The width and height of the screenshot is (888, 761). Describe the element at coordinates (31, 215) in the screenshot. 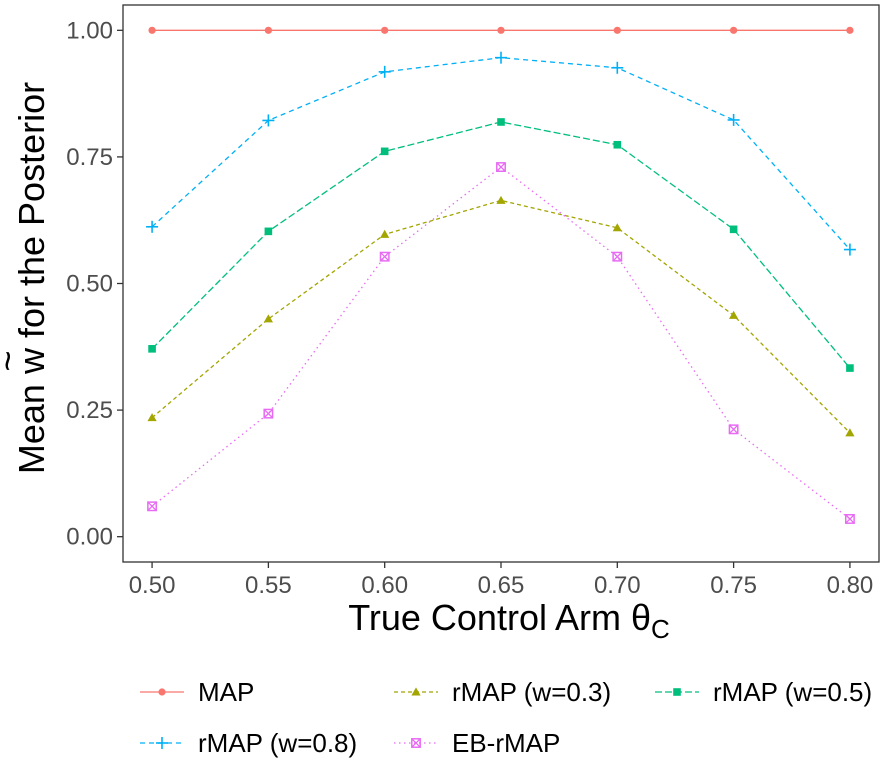

I see `y-axis-title-post: for the Posterior` at that location.